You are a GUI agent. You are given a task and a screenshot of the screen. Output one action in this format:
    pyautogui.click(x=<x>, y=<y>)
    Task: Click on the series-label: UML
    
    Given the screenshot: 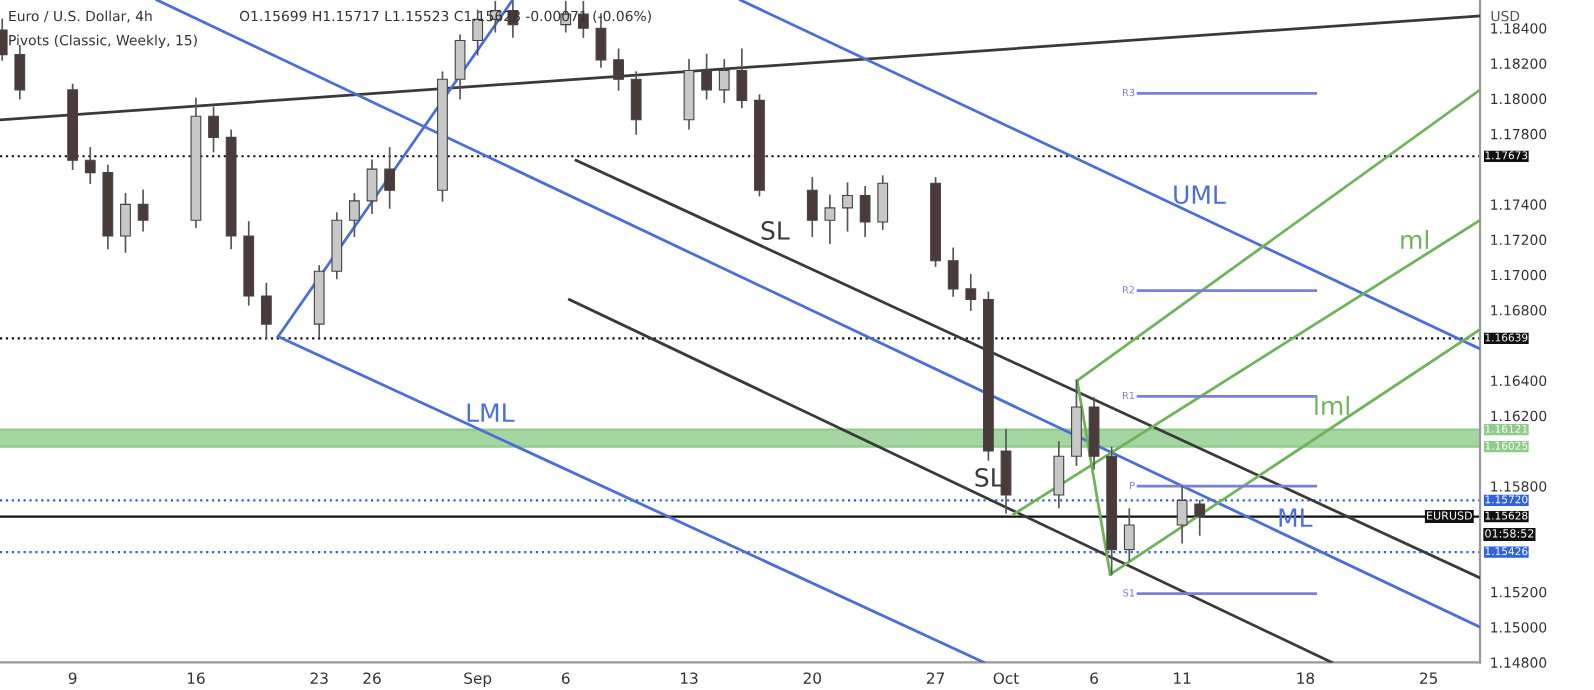 What is the action you would take?
    pyautogui.click(x=1200, y=195)
    